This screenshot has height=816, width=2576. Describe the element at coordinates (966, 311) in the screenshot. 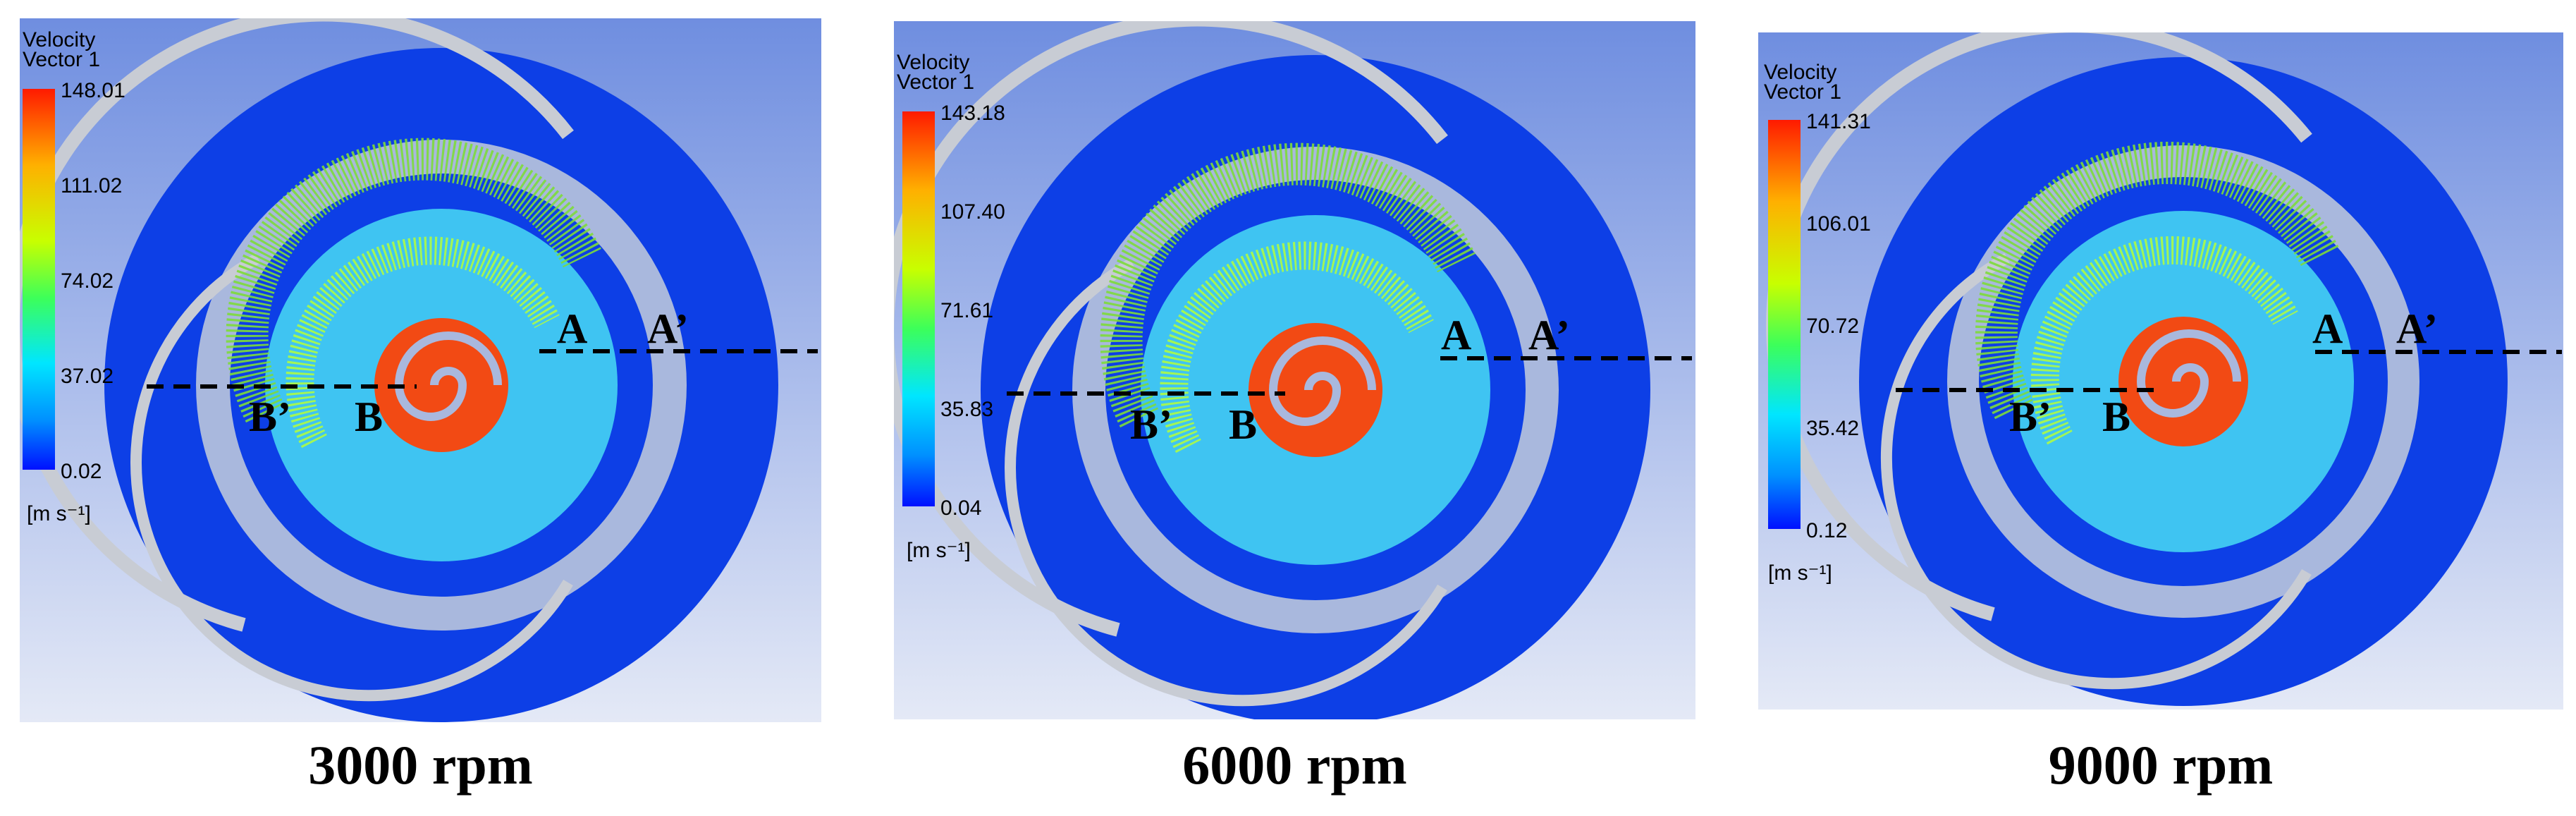

I see `legend-tick: 71.61` at that location.